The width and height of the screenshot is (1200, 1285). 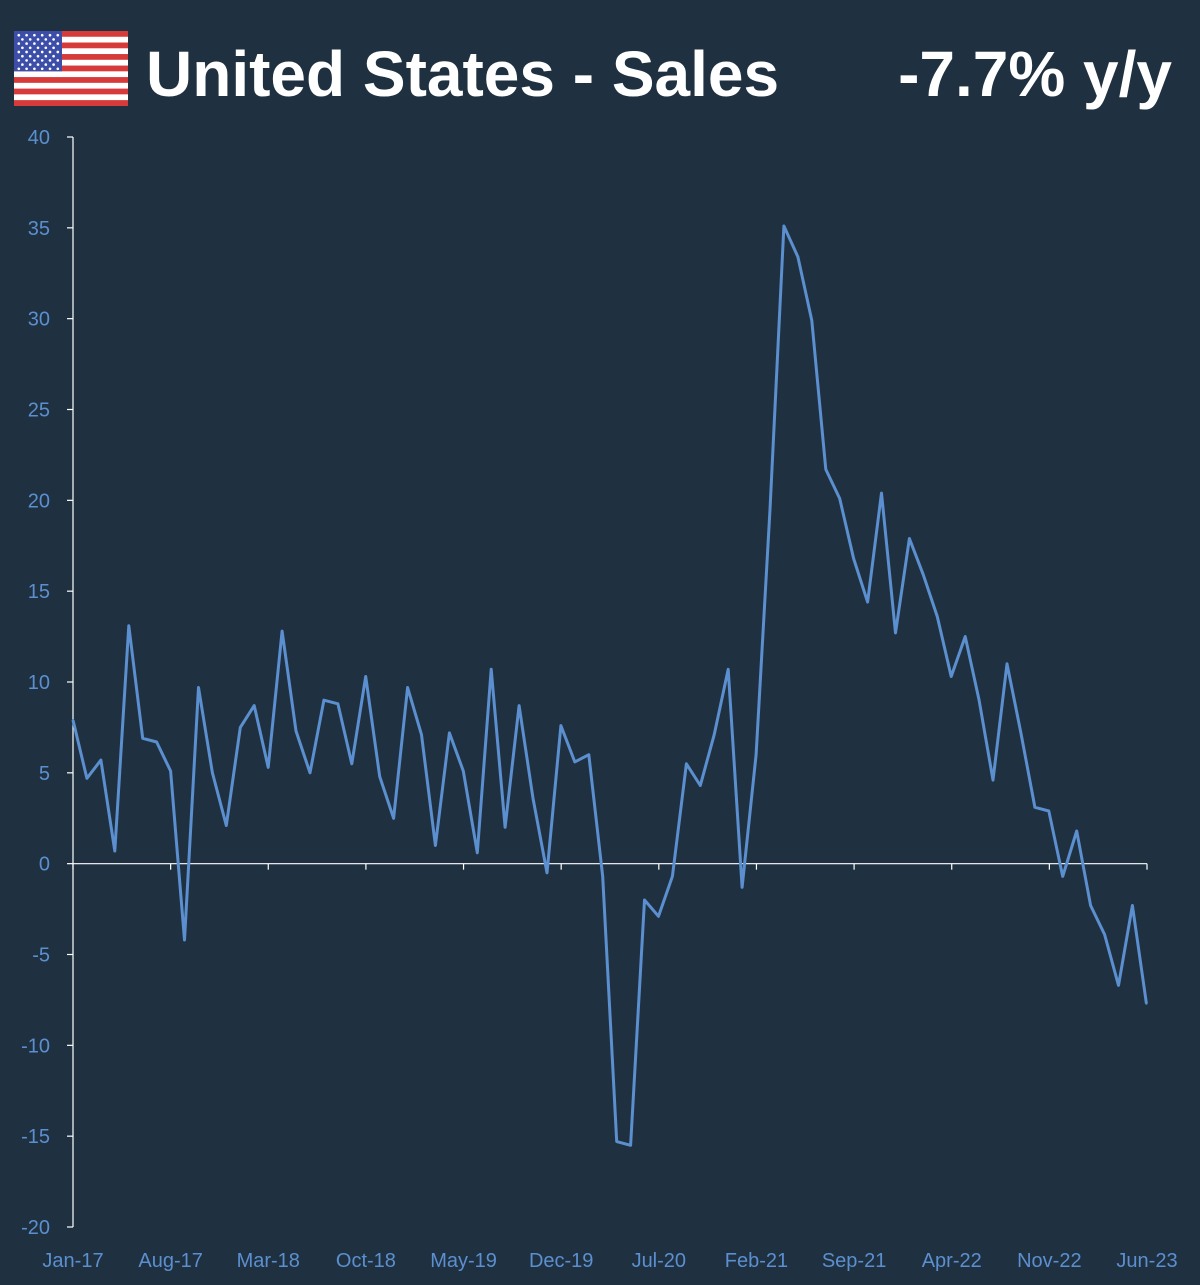 I want to click on x-tick-label: Nov-22, so click(x=1049, y=1261).